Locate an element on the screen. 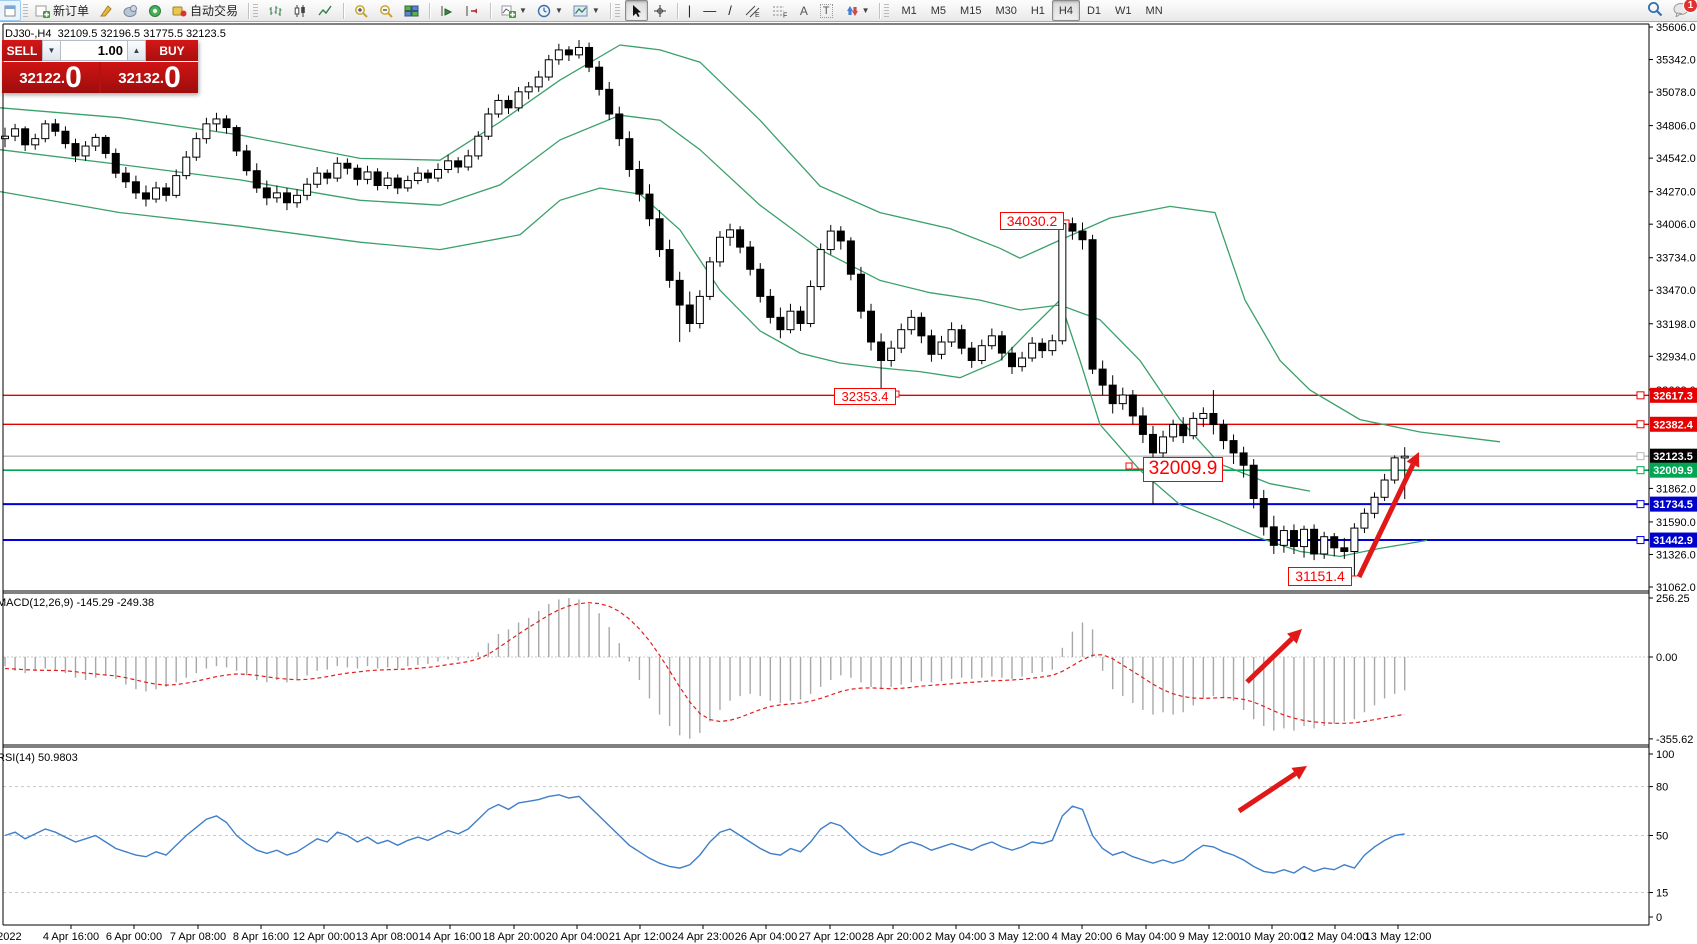 This screenshot has width=1697, height=944. trend-arrows is located at coordinates (1328, 633).